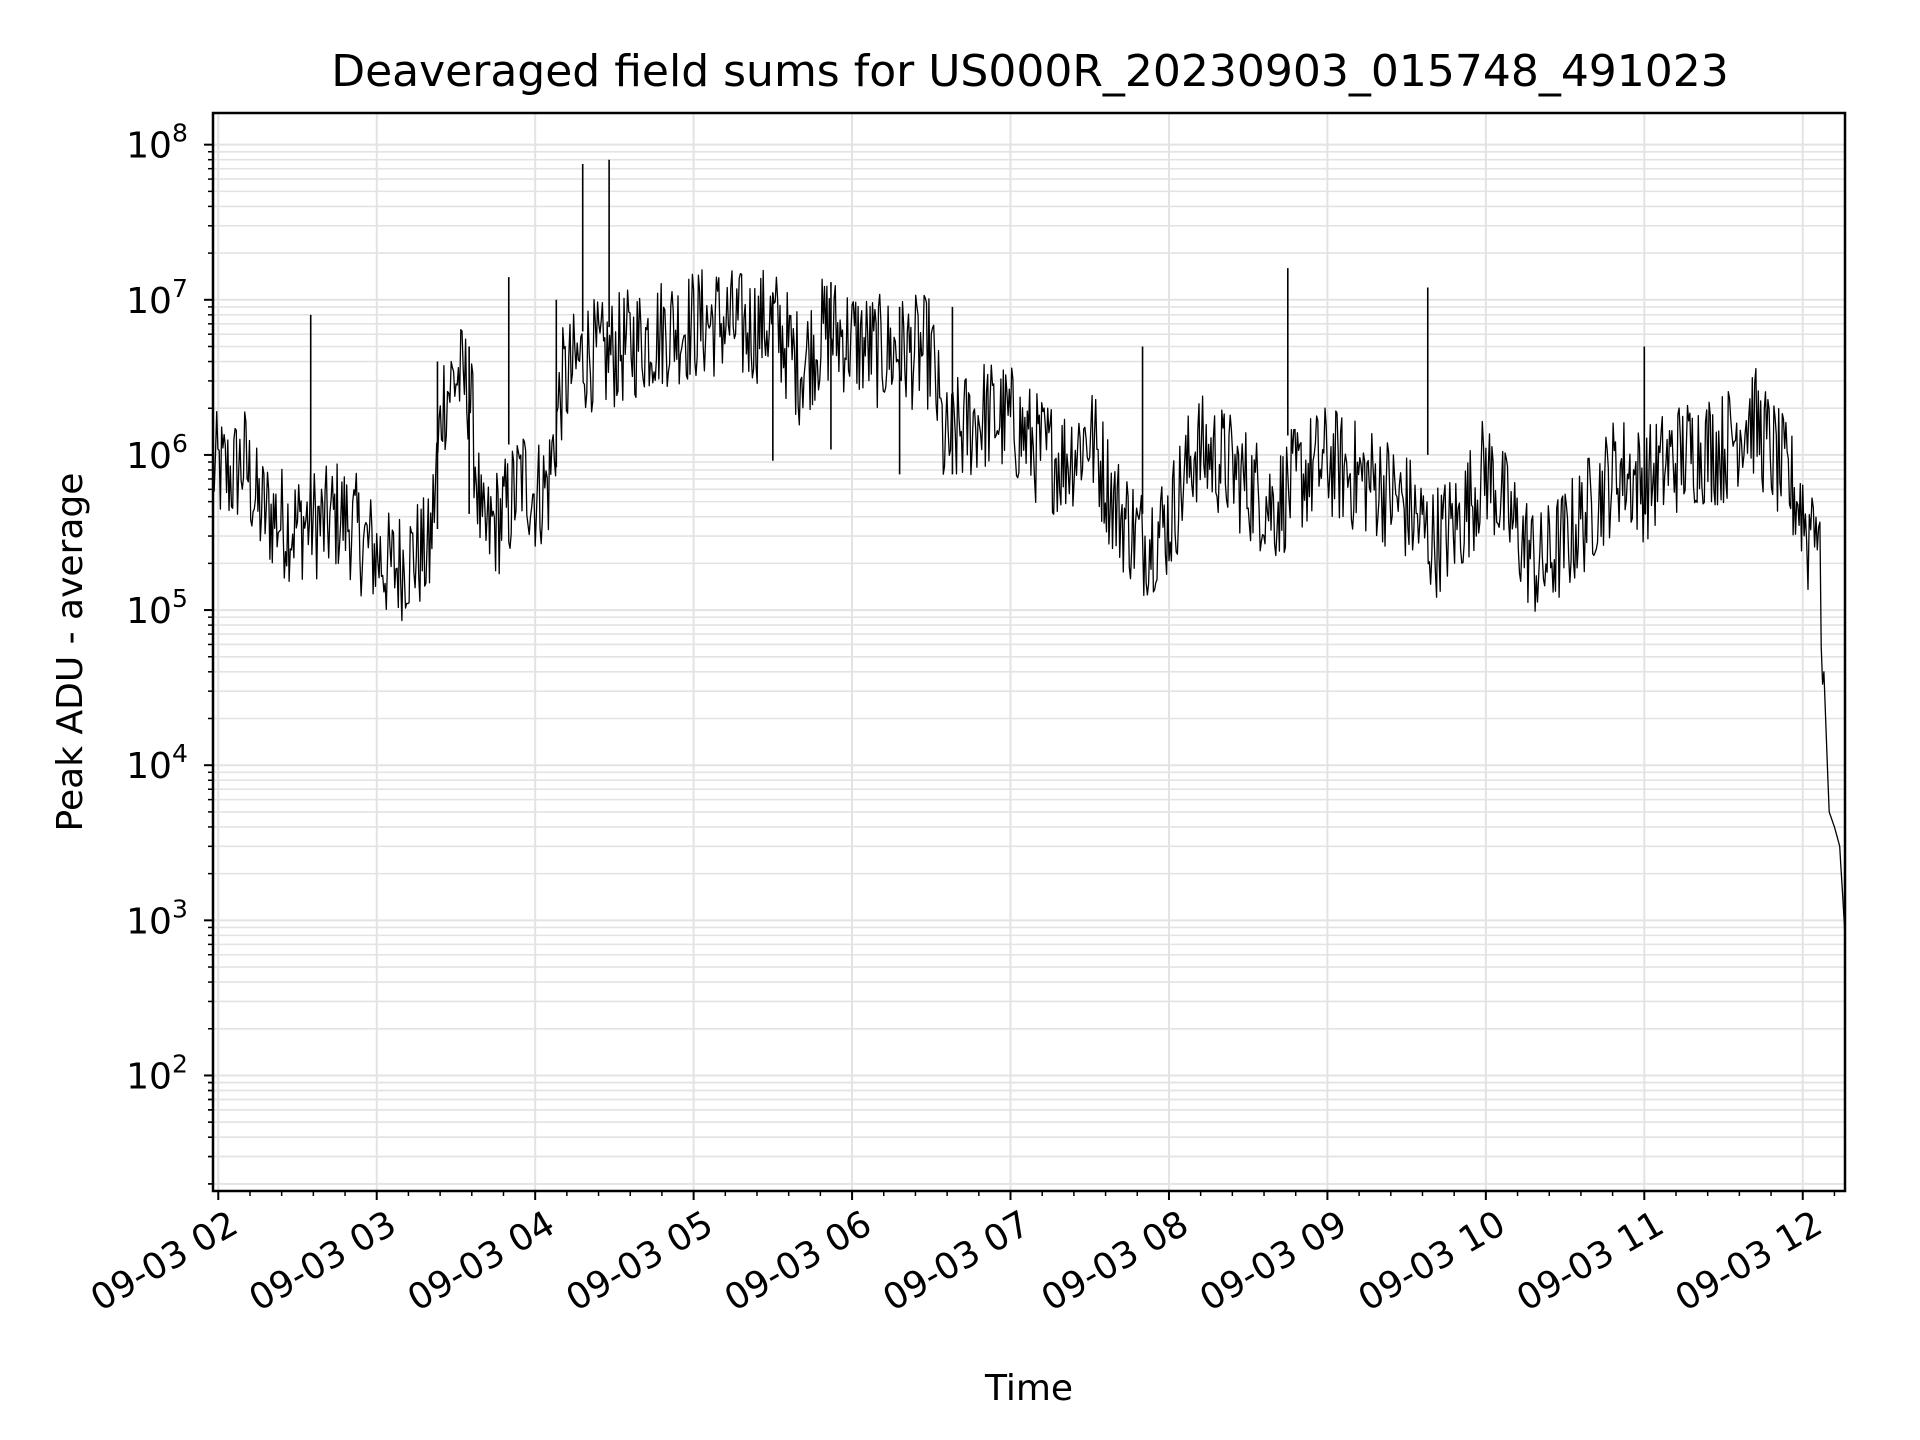 This screenshot has width=1920, height=1440. I want to click on y-tick-exponent: 7, so click(180, 288).